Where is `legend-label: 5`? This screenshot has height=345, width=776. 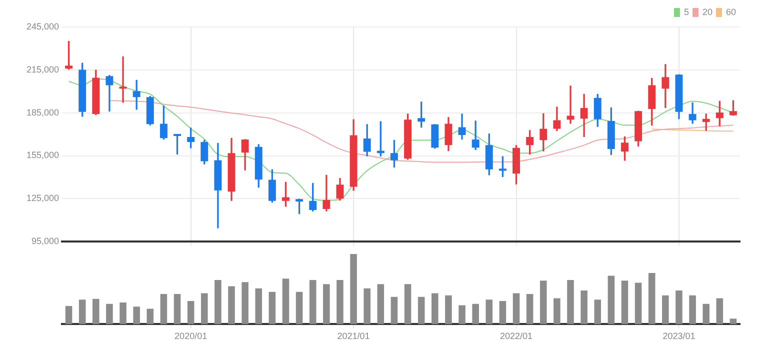 legend-label: 5 is located at coordinates (686, 11).